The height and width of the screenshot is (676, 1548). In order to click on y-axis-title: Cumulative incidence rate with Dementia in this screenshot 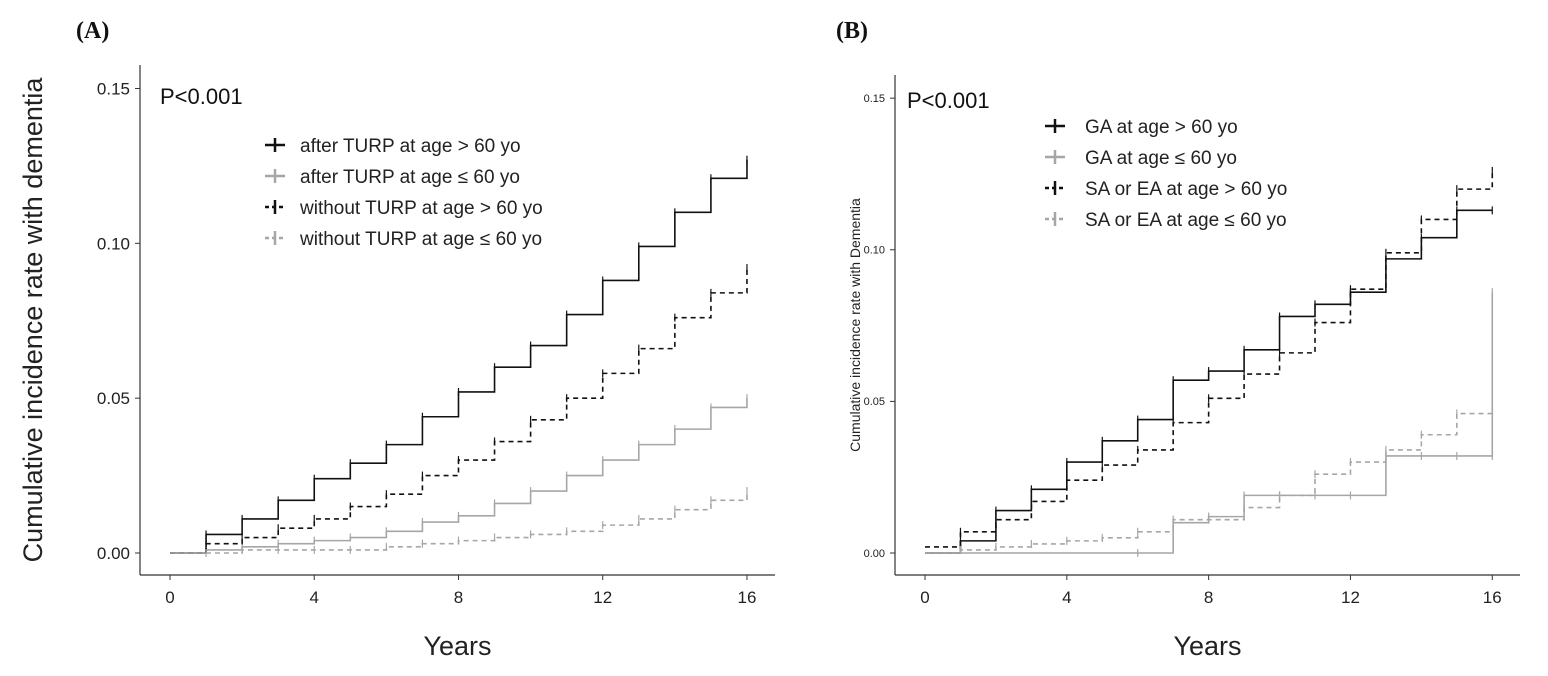, I will do `click(855, 325)`.